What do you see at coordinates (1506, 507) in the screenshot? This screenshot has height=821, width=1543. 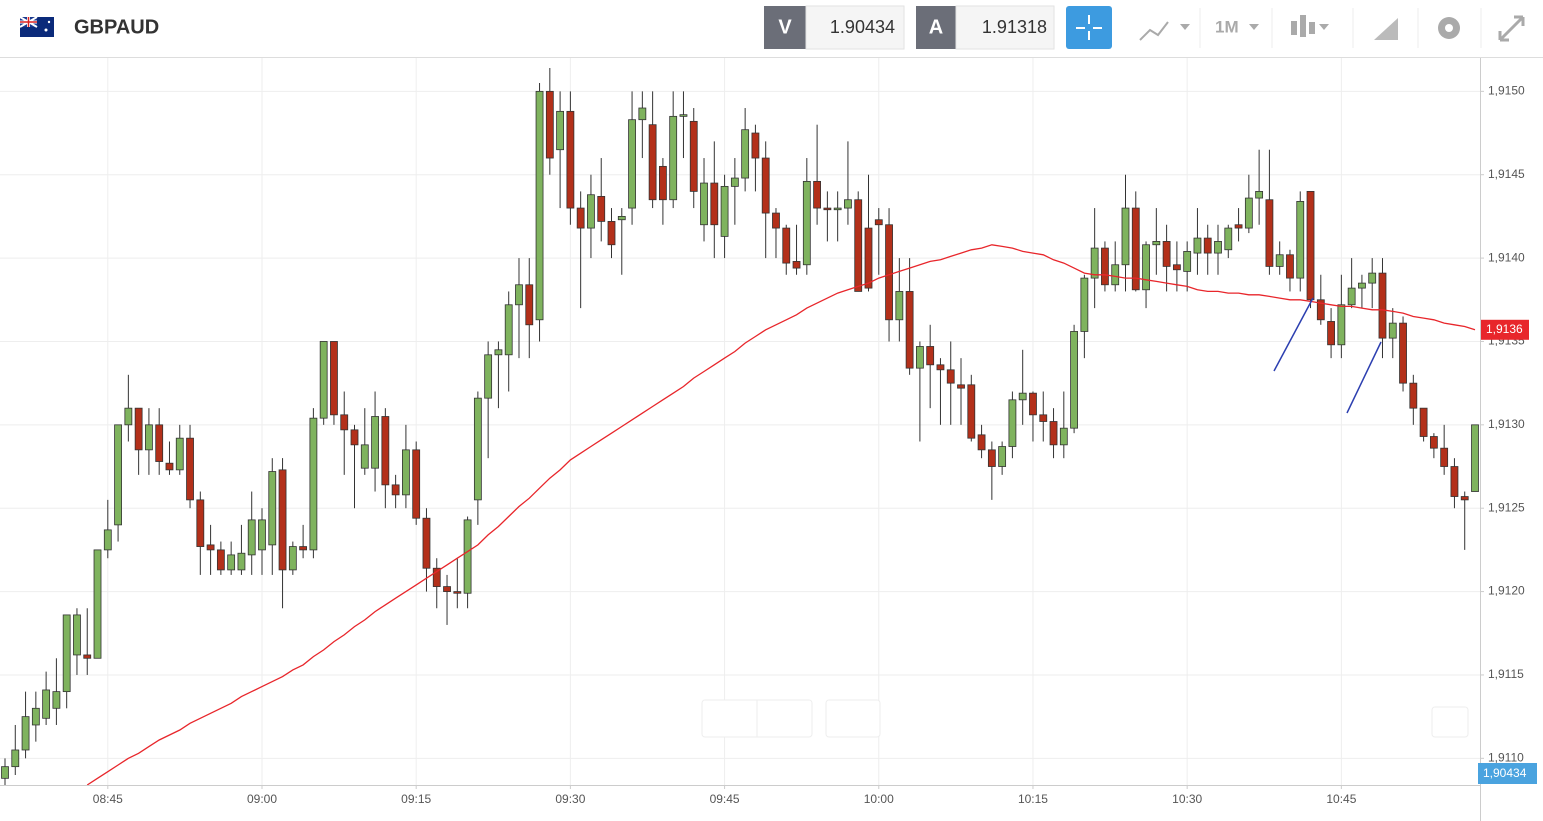 I see `y-tick-label: 1,9125` at bounding box center [1506, 507].